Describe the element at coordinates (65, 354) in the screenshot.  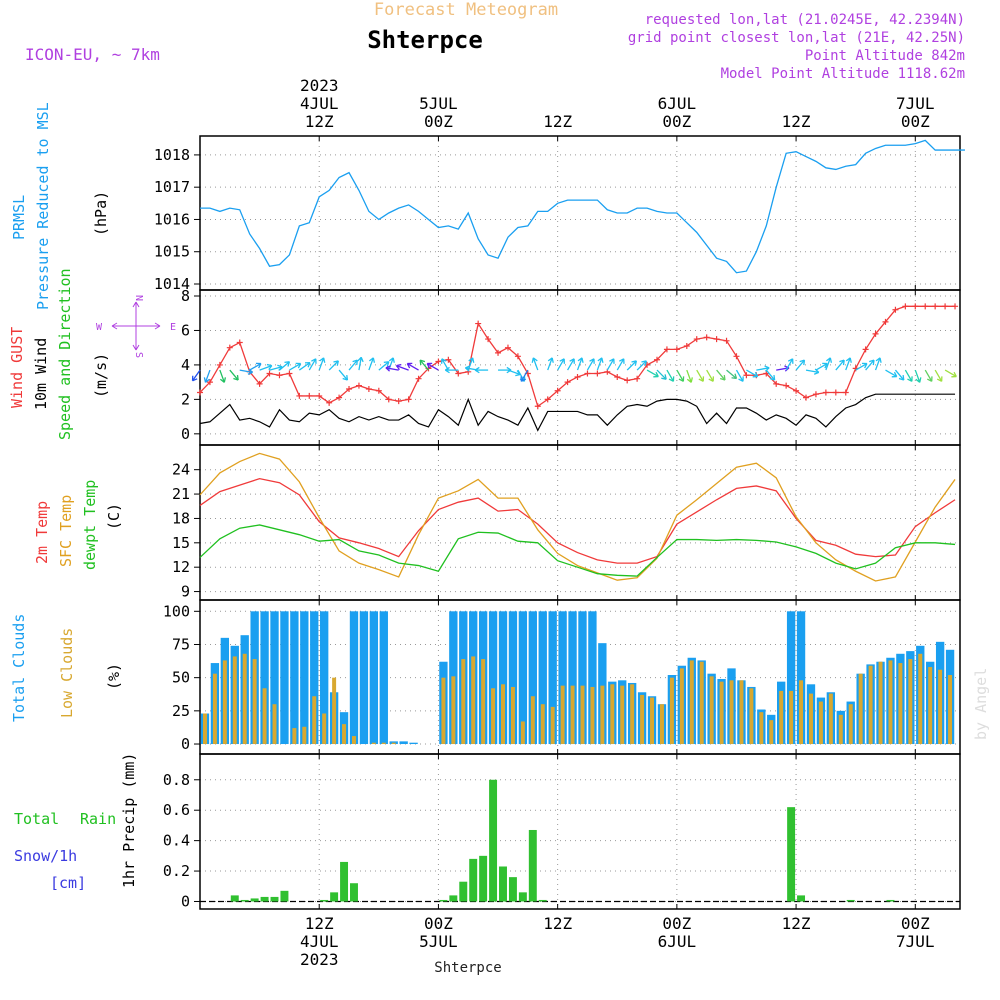
I see `wind-speed-dir-label: Speed and Direction` at that location.